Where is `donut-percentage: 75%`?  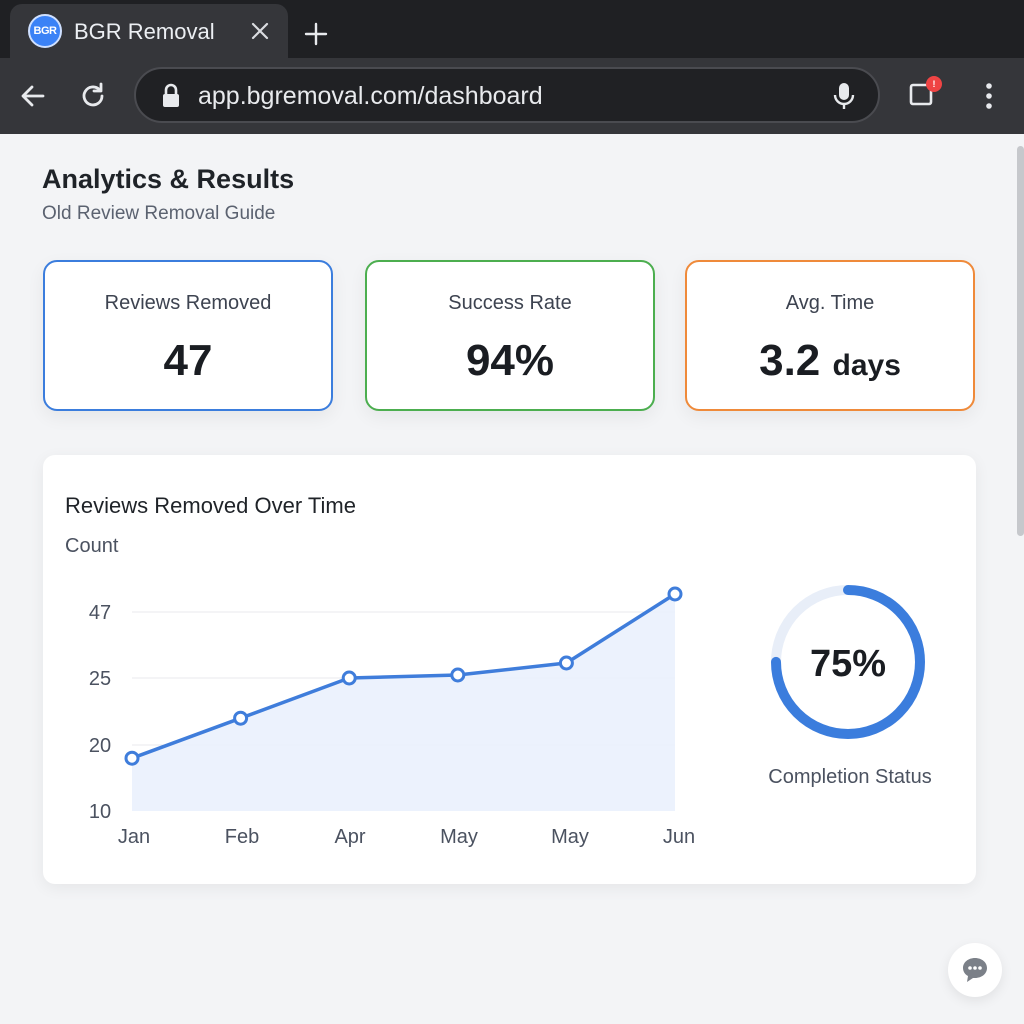
donut-percentage: 75% is located at coordinates (848, 664).